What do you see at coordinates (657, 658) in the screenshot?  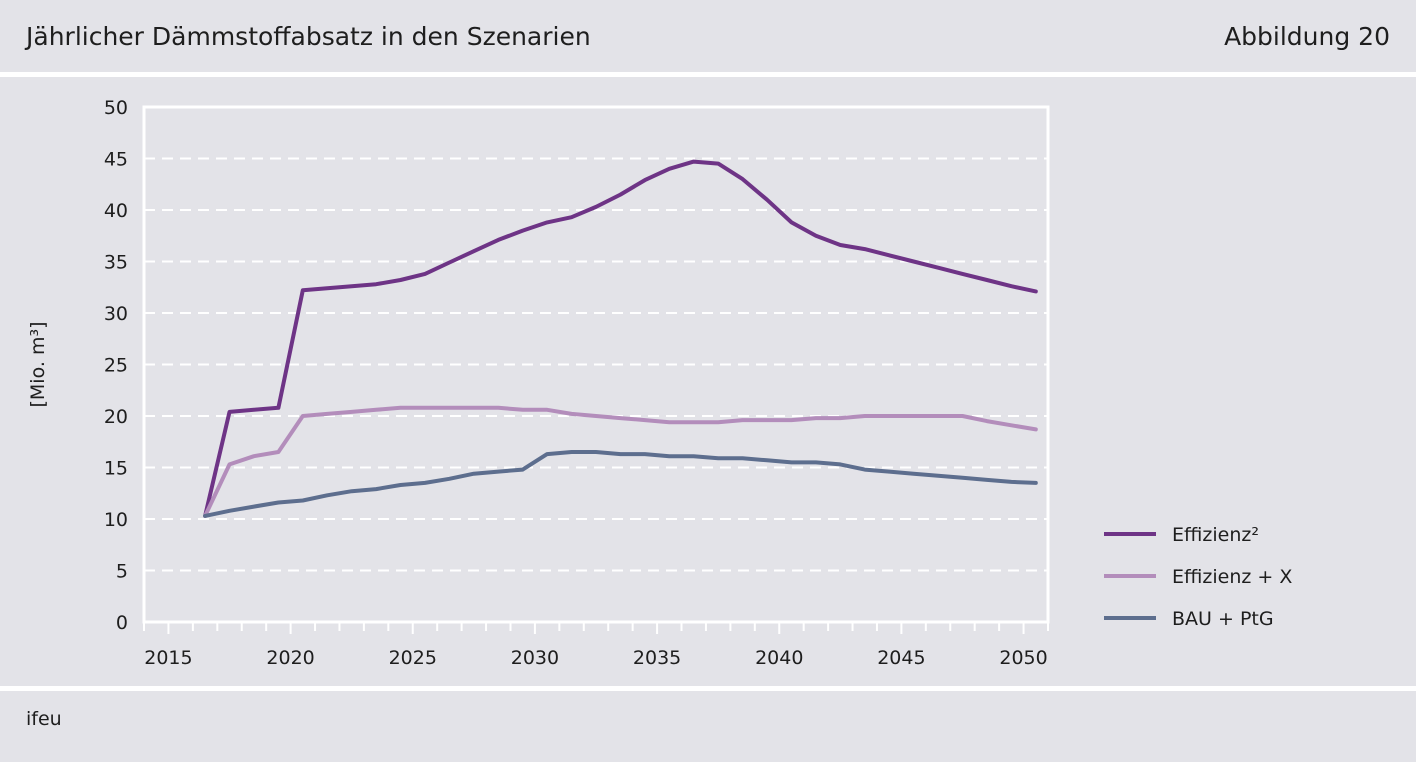 I see `x-tick-label: 2035` at bounding box center [657, 658].